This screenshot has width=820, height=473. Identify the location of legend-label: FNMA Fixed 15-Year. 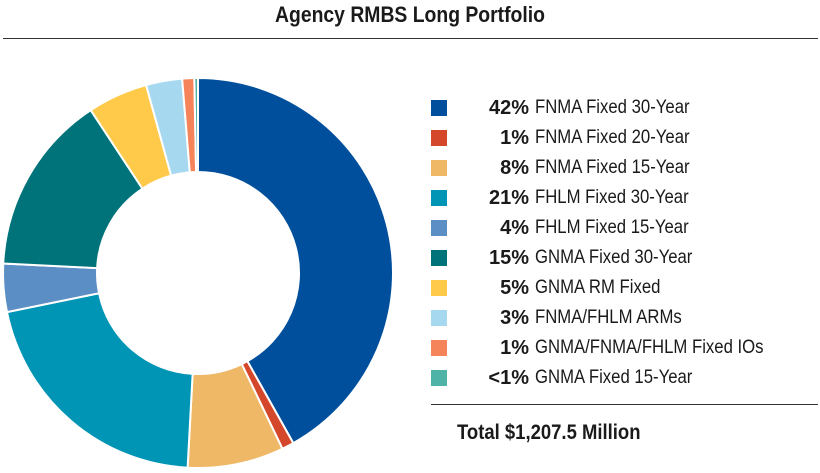
(612, 167).